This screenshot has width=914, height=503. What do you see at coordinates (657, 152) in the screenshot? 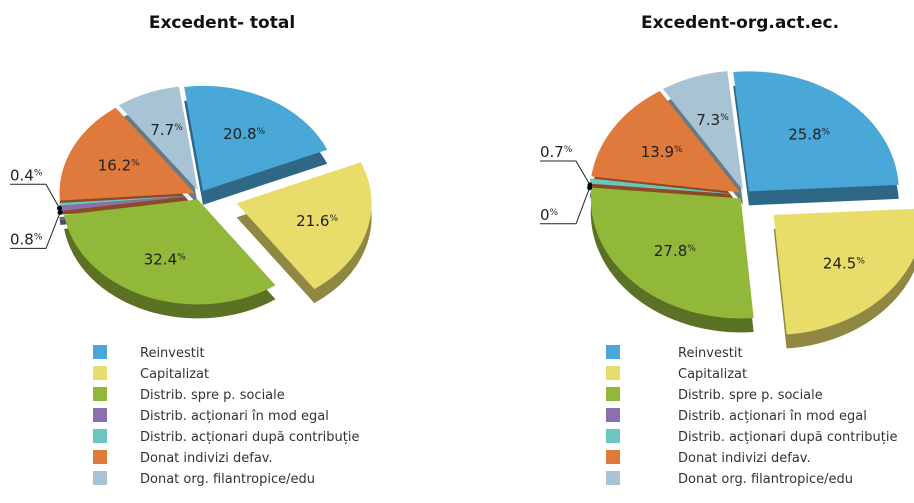
I see `value-number: 13.9` at bounding box center [657, 152].